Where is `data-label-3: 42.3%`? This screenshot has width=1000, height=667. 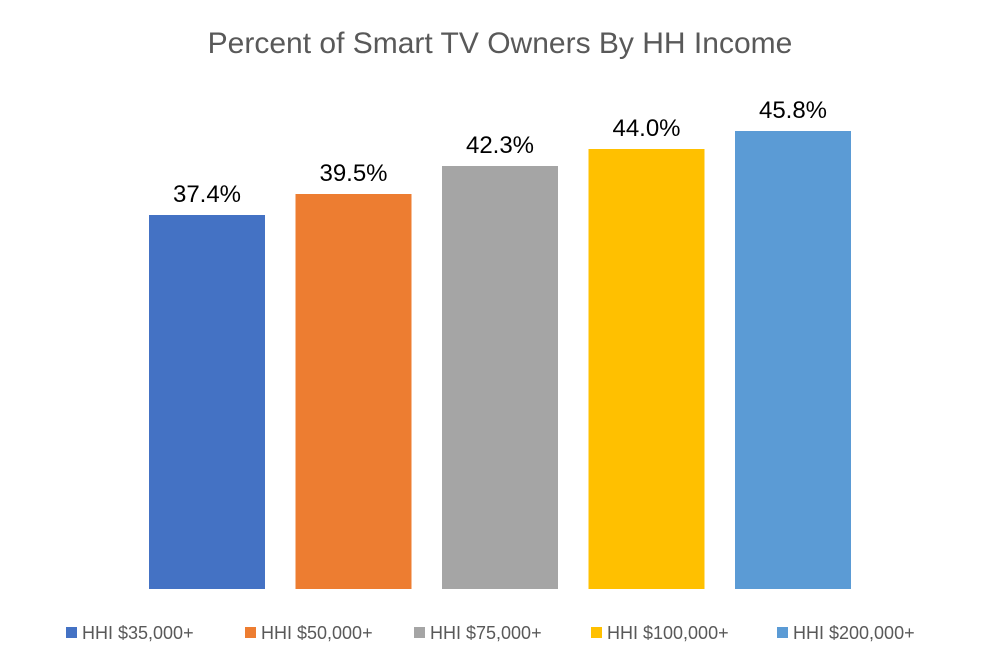 data-label-3: 42.3% is located at coordinates (500, 145).